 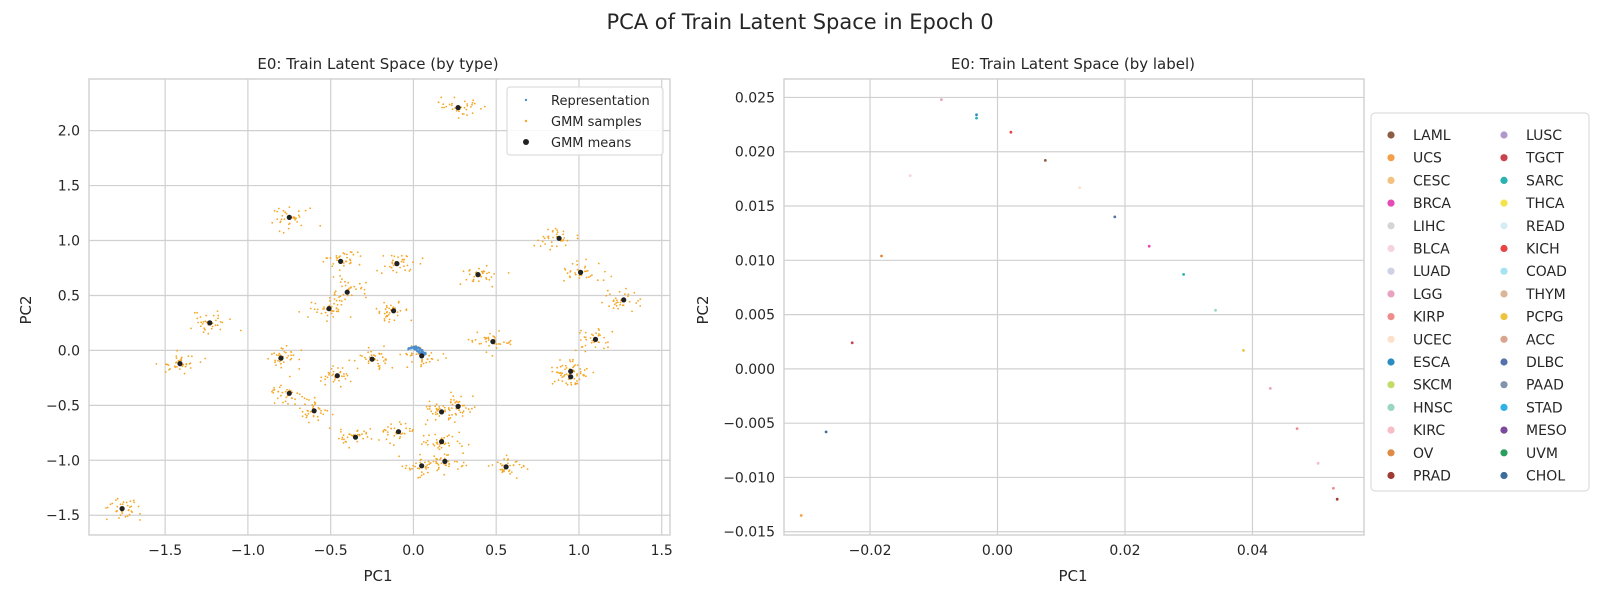 What do you see at coordinates (703, 309) in the screenshot?
I see `y-axis-label: PC2` at bounding box center [703, 309].